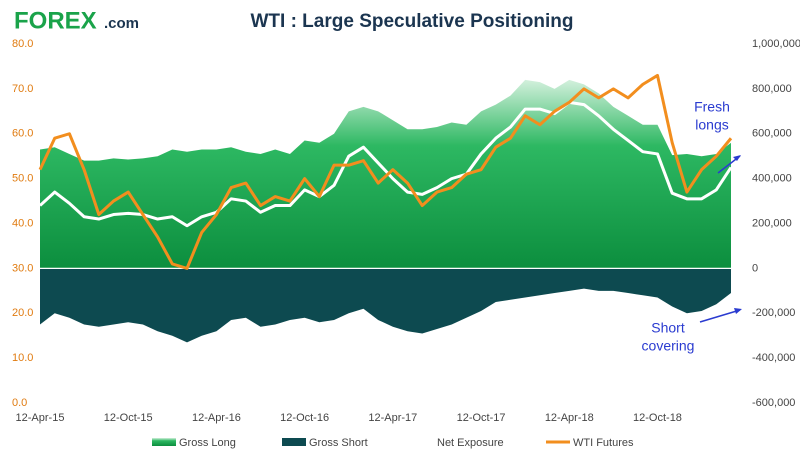 The height and width of the screenshot is (458, 800). What do you see at coordinates (40, 418) in the screenshot?
I see `x-tick-label: 12-Apr-15` at bounding box center [40, 418].